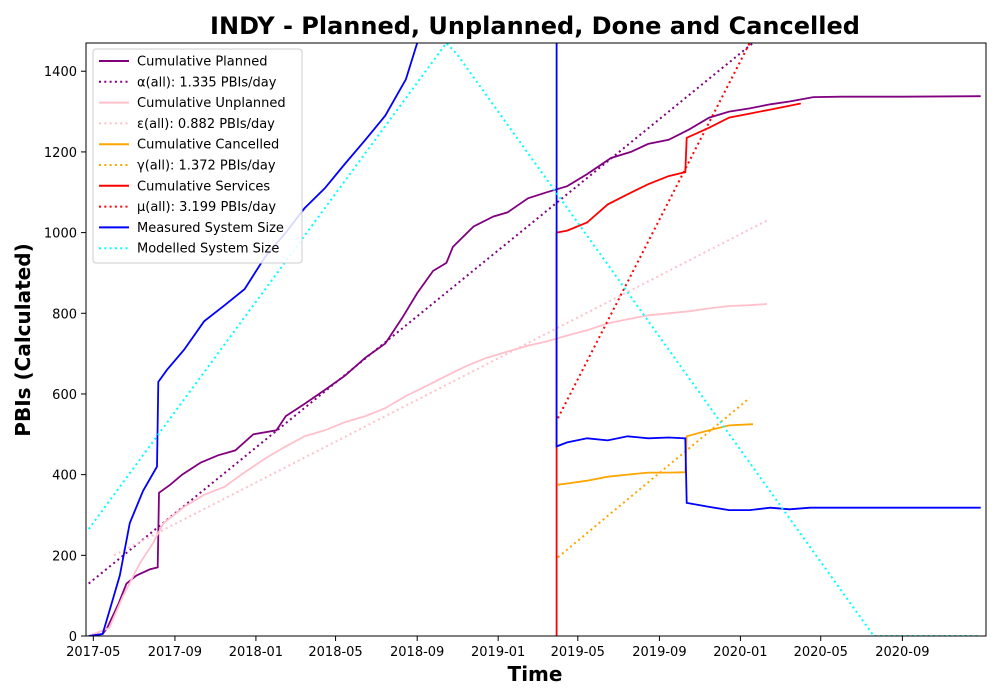  Describe the element at coordinates (335, 652) in the screenshot. I see `x-tick-label: 2018-05` at that location.